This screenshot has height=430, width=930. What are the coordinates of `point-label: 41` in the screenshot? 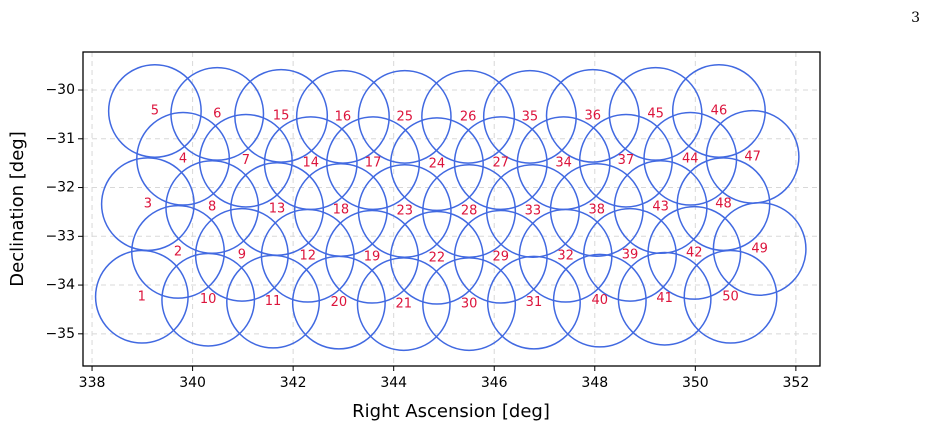 It's located at (664, 298).